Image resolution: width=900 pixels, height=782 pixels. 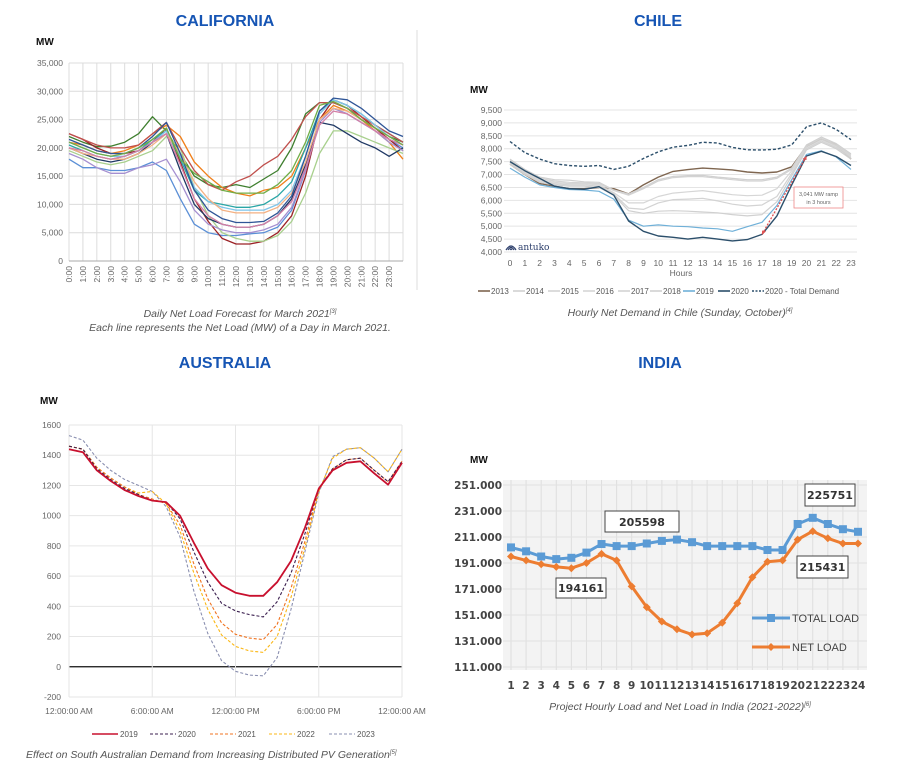 I want to click on x-tick-label: 14:00, so click(x=264, y=277).